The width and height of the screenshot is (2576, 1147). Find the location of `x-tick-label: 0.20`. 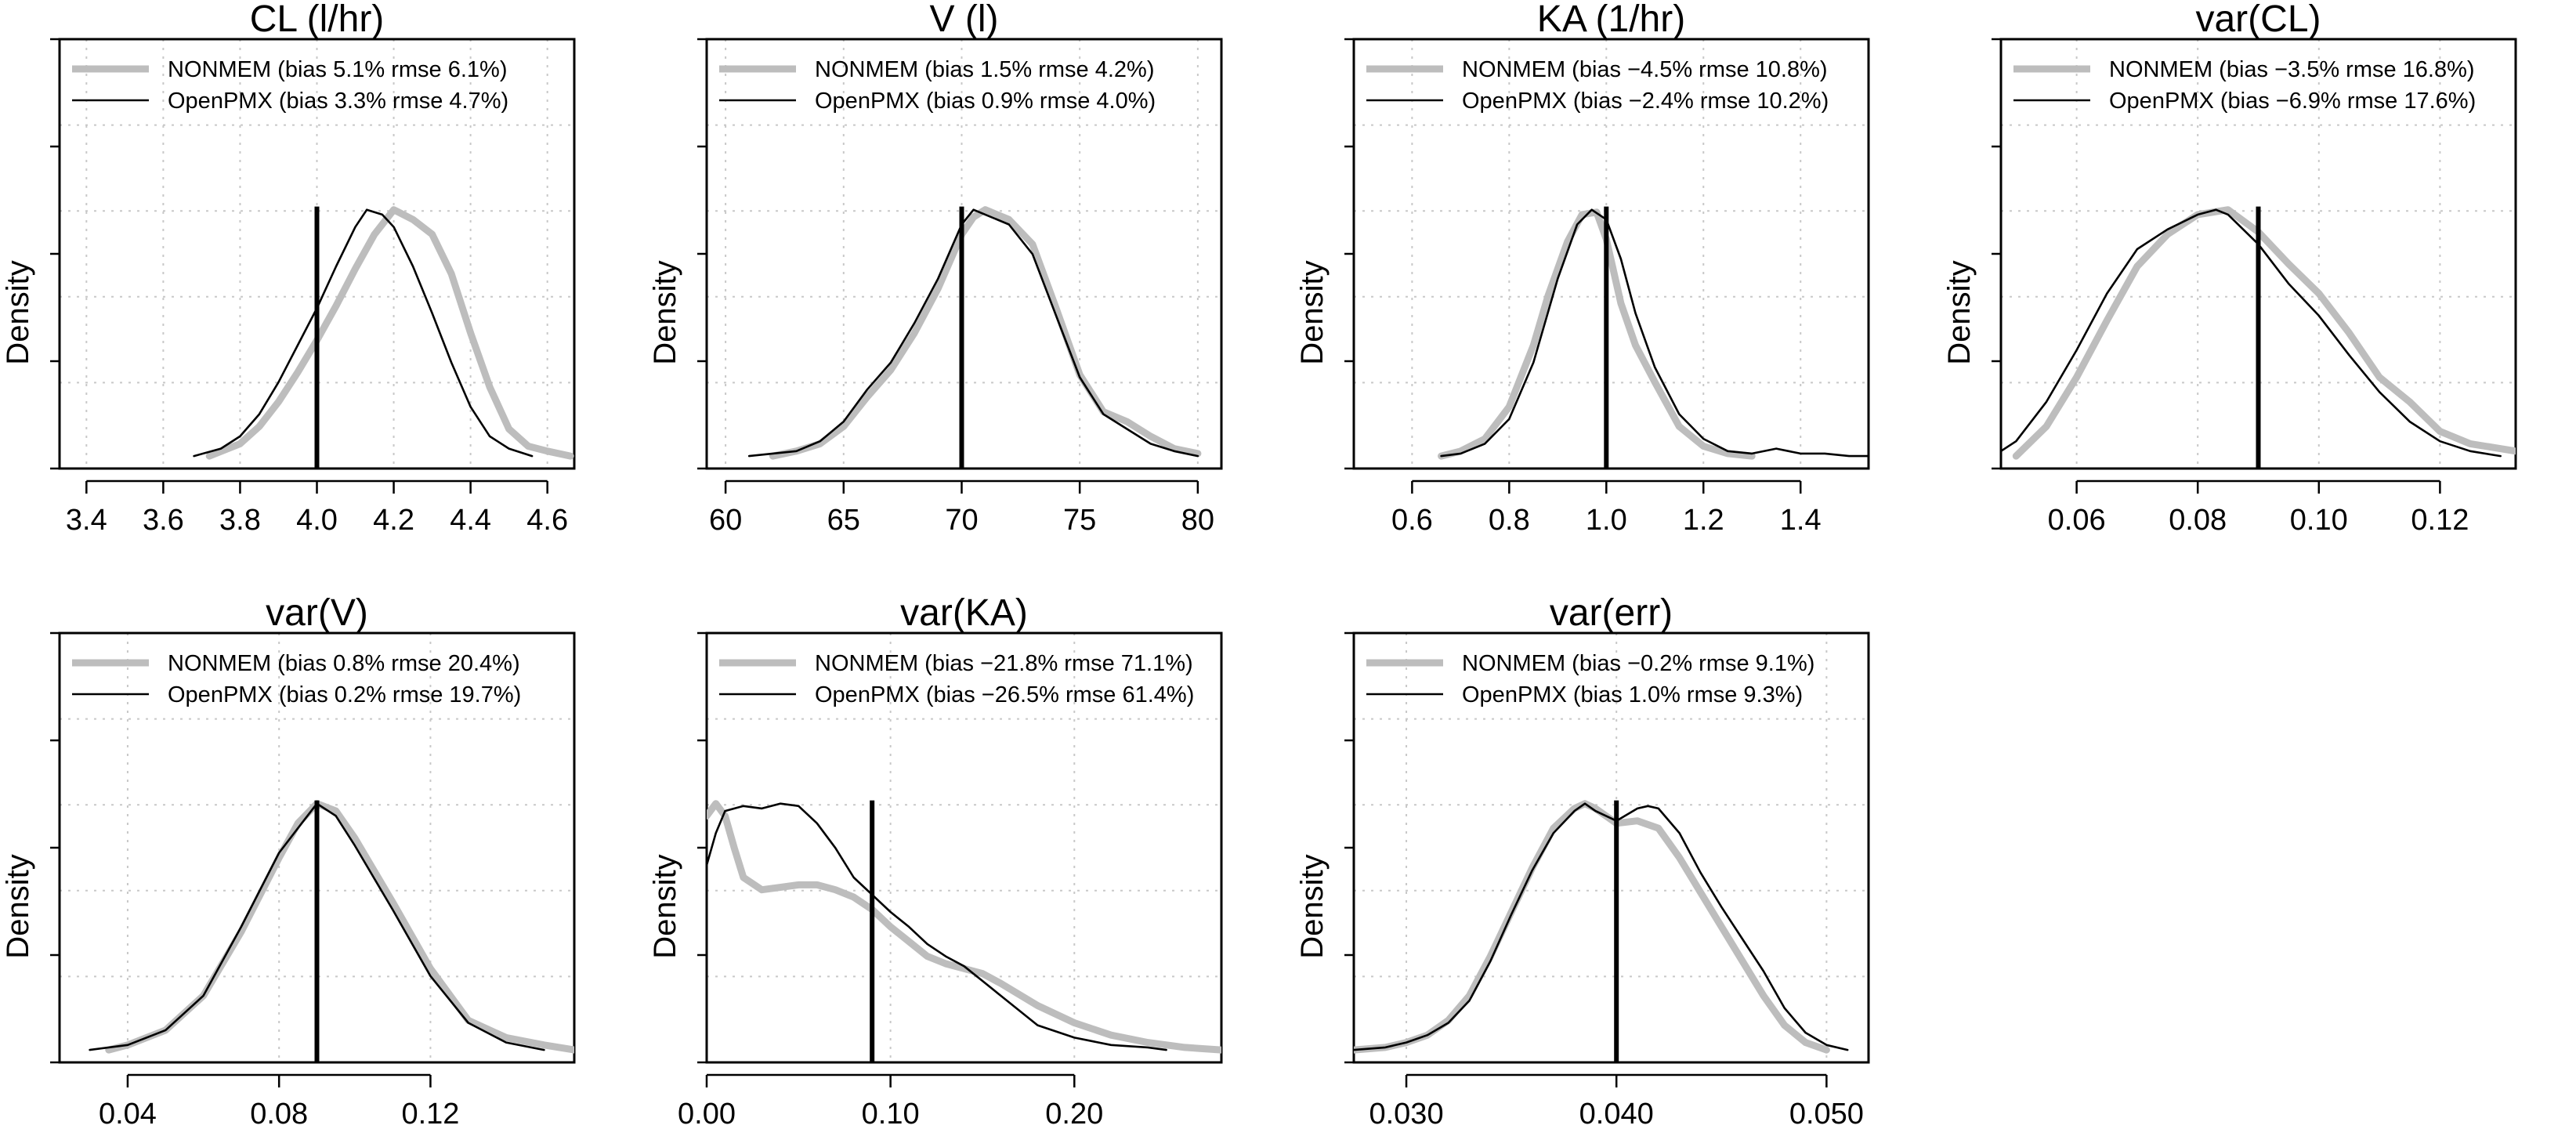

x-tick-label: 0.20 is located at coordinates (1074, 1114).